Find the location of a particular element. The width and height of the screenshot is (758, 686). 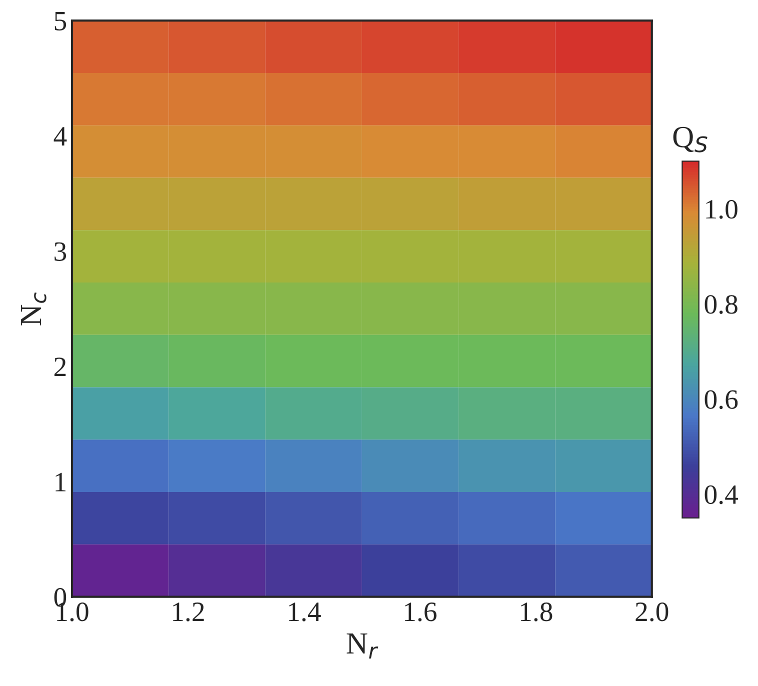

color-bar-label: 0.6 is located at coordinates (721, 400).